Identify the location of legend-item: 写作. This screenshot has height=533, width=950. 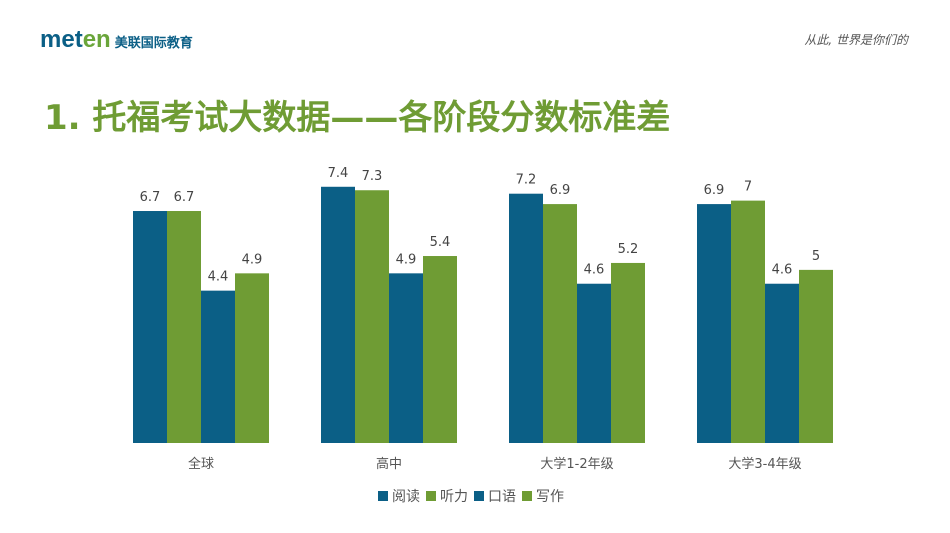
(543, 496).